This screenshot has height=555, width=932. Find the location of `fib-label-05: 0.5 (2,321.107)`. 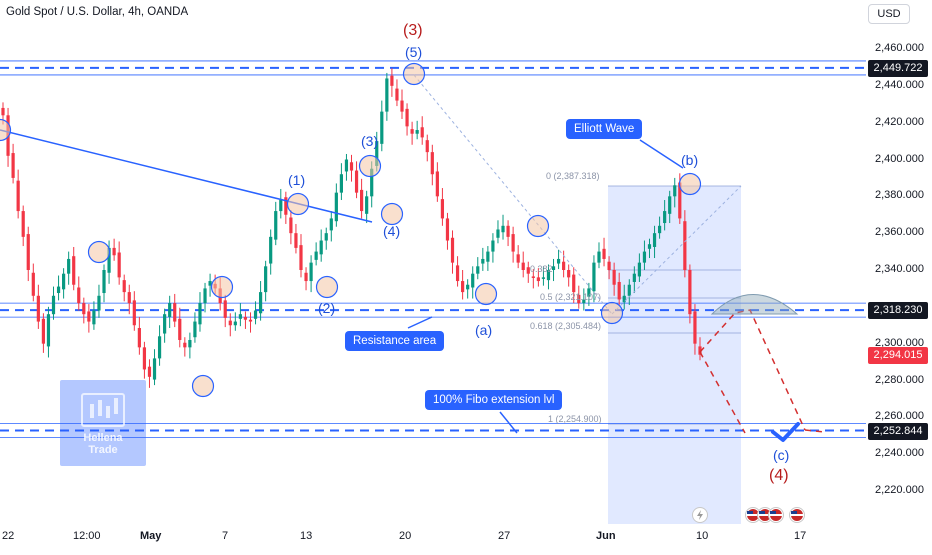

fib-label-05: 0.5 (2,321.107) is located at coordinates (571, 297).